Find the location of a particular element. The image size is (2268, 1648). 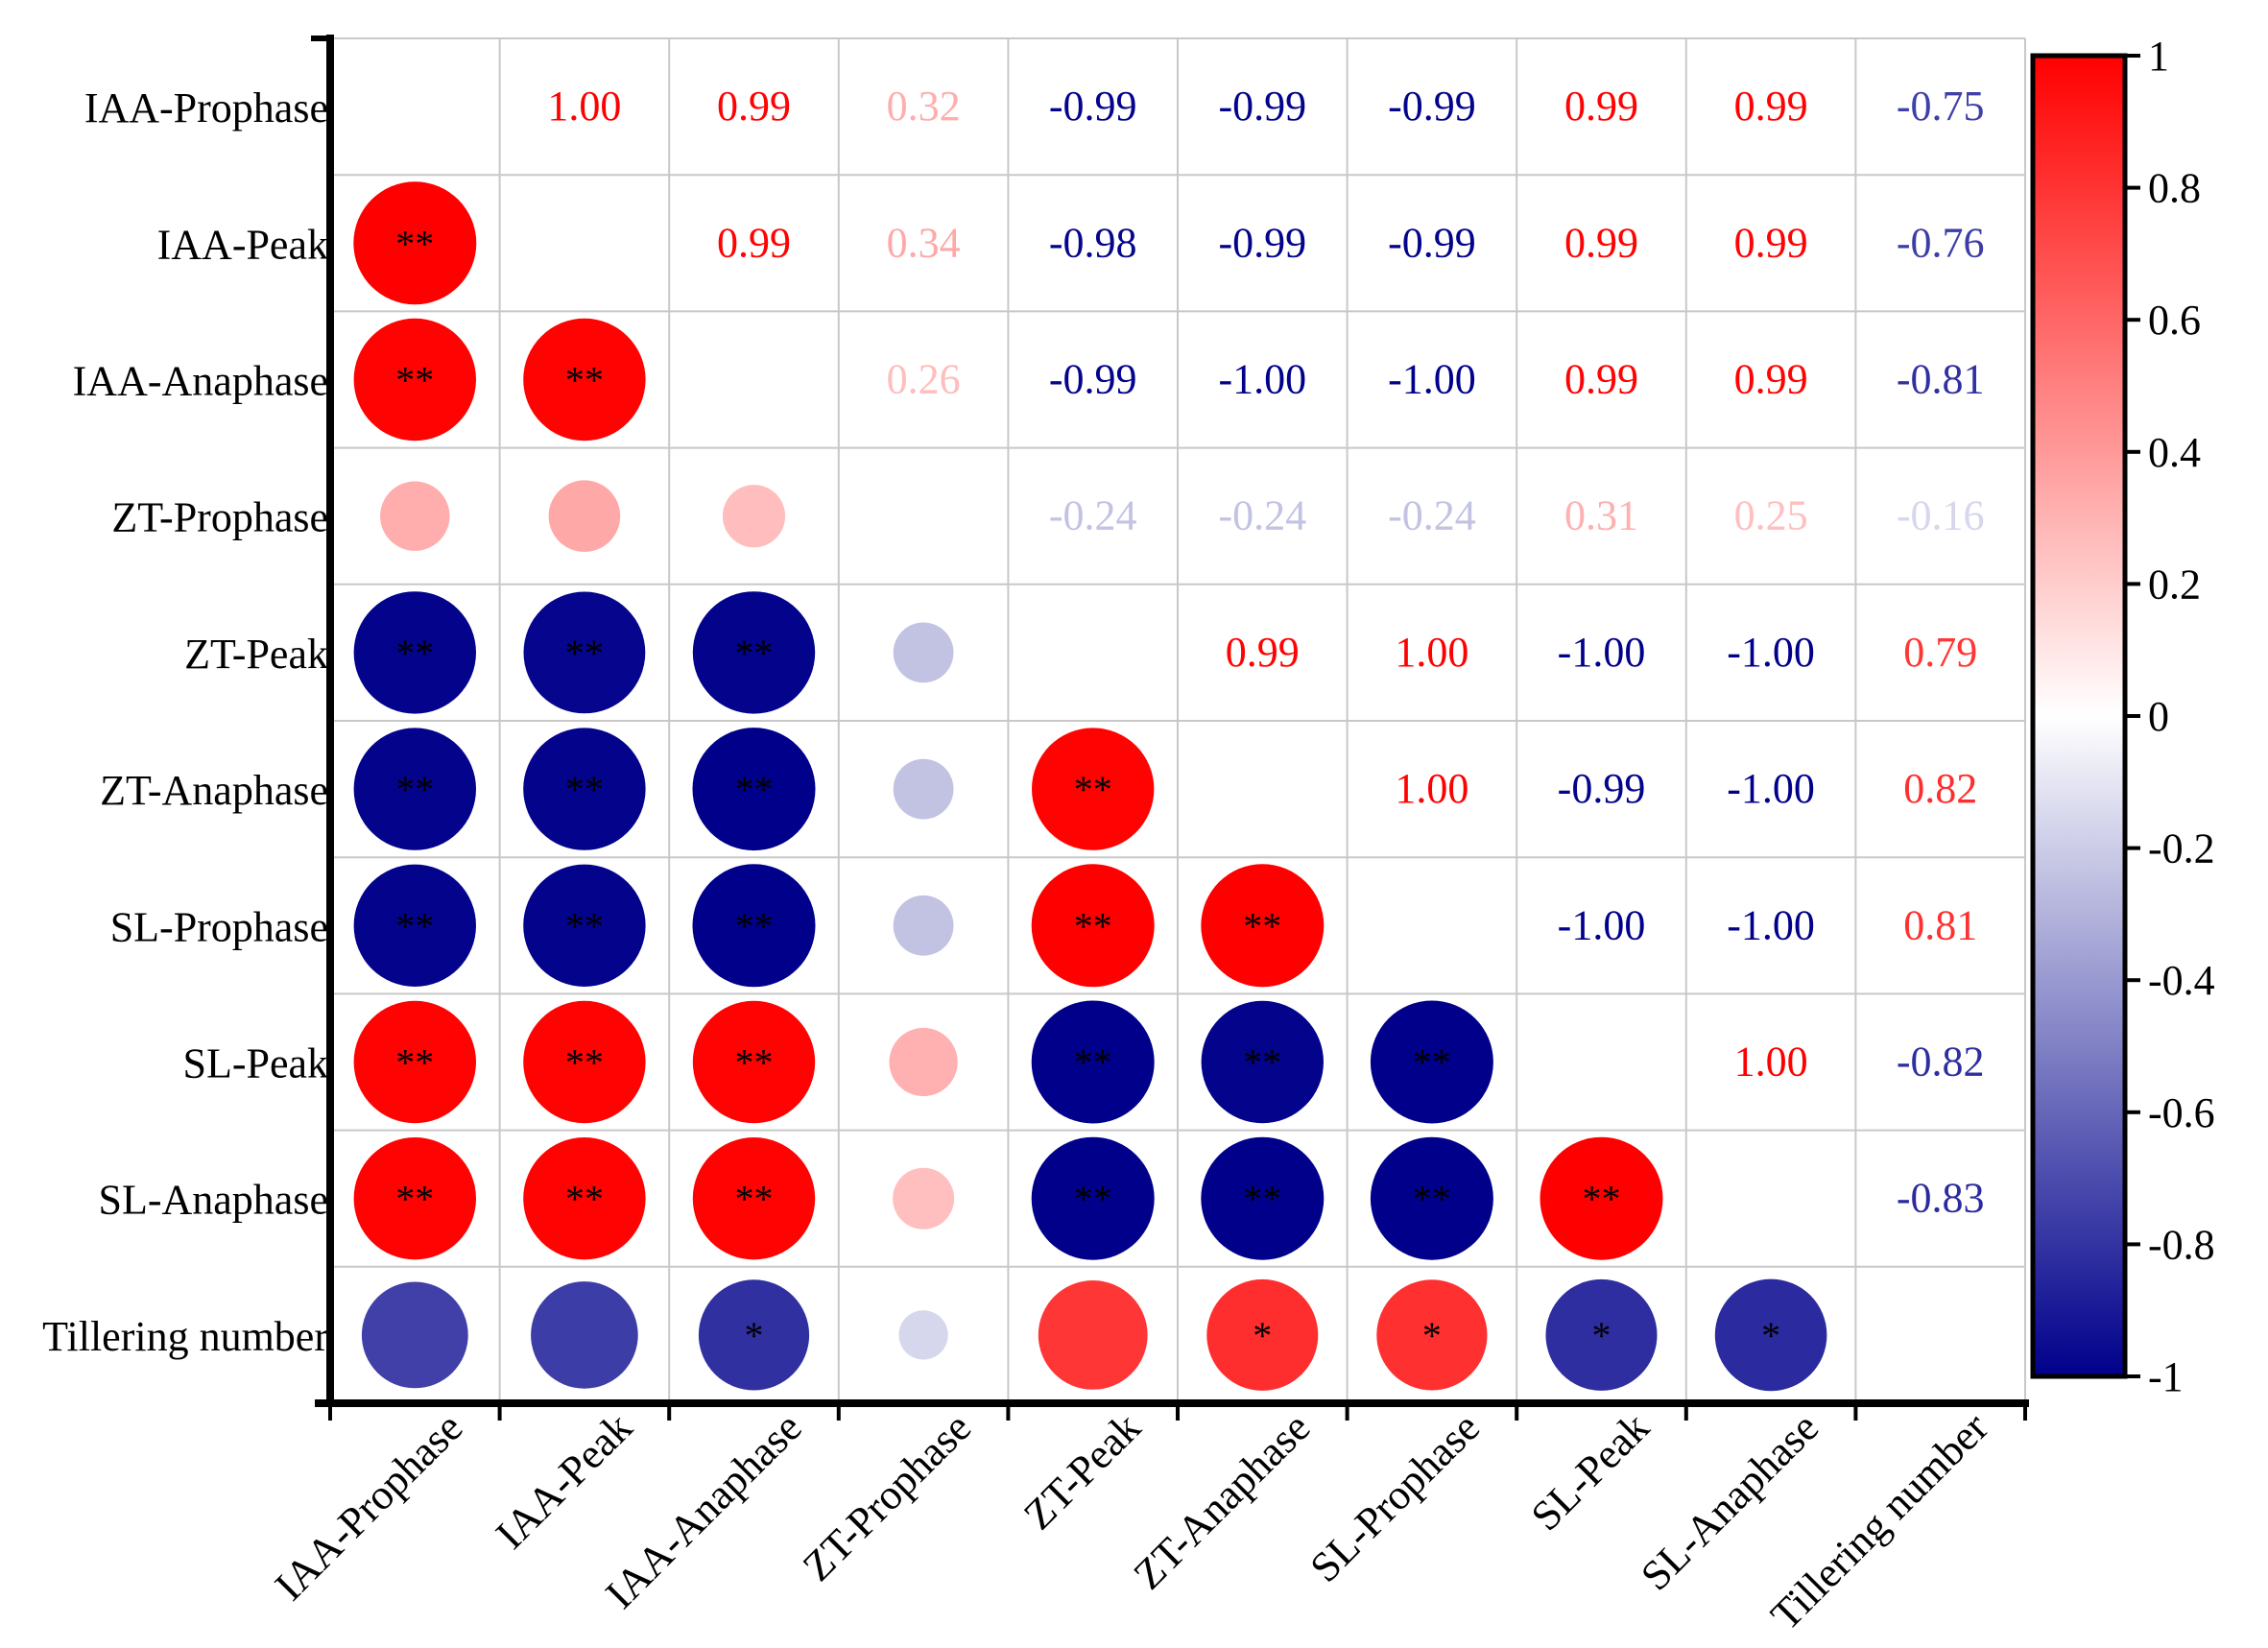

row-label: IAA-Anaphase is located at coordinates (200, 382).